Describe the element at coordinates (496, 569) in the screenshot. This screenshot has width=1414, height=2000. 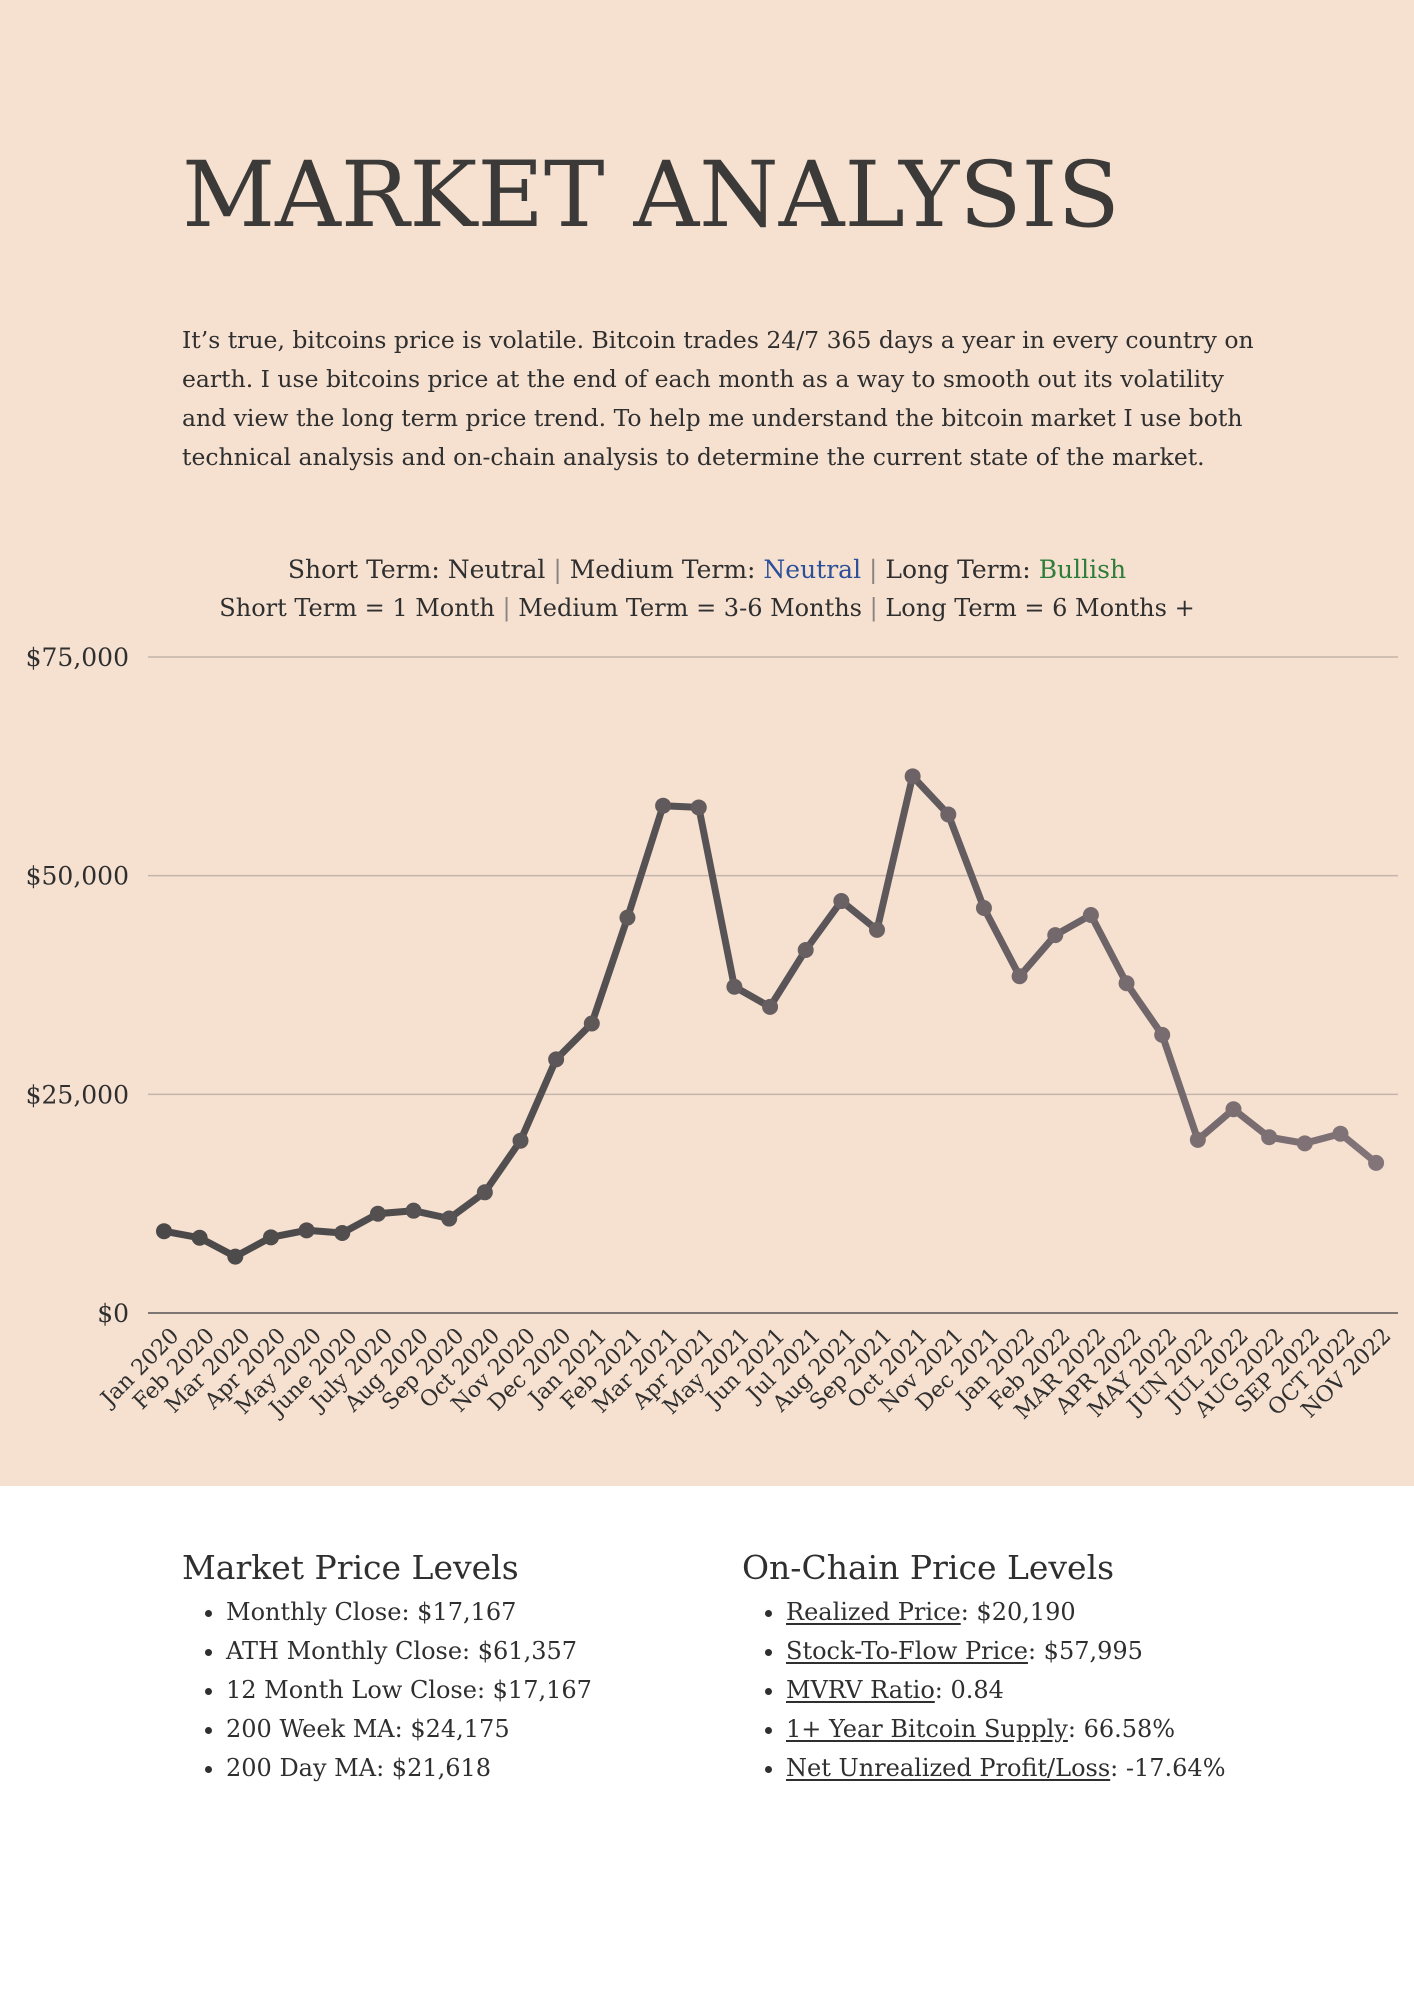
I see `short-term-value: Neutral` at that location.